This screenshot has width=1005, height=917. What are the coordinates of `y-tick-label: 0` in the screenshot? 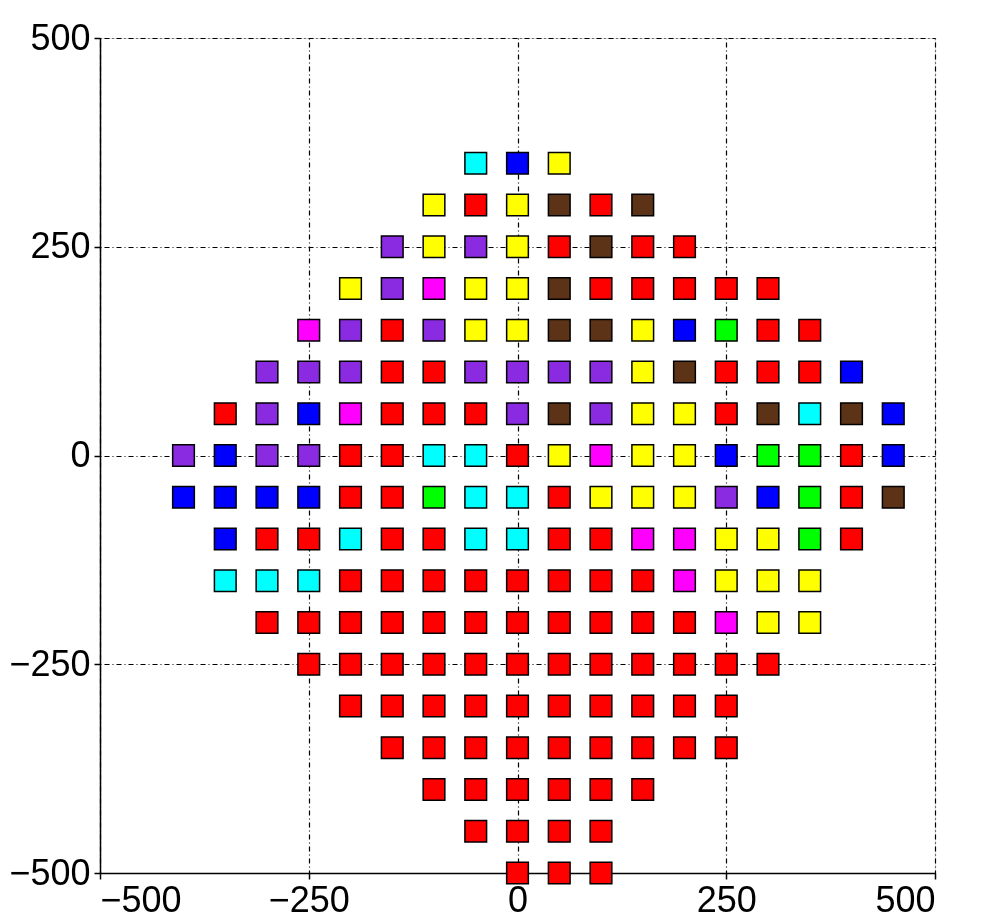 It's located at (80, 454).